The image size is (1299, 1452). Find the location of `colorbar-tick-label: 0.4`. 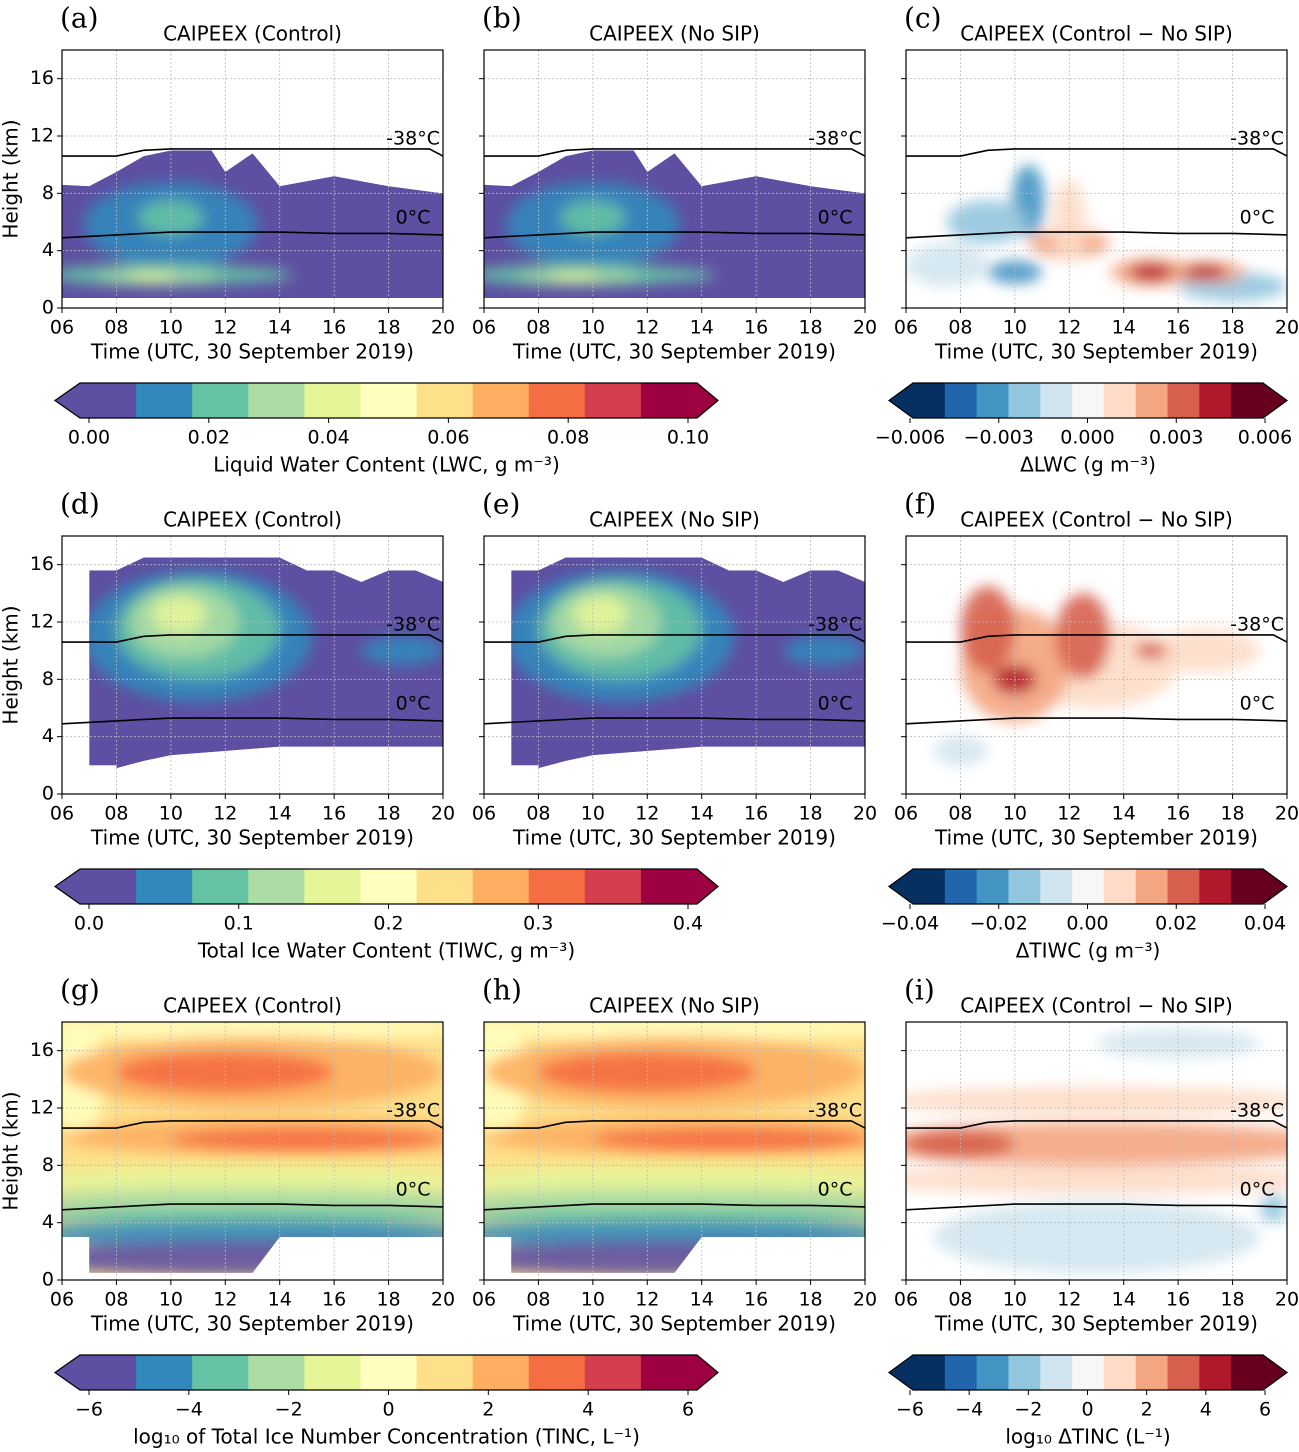

colorbar-tick-label: 0.4 is located at coordinates (688, 924).